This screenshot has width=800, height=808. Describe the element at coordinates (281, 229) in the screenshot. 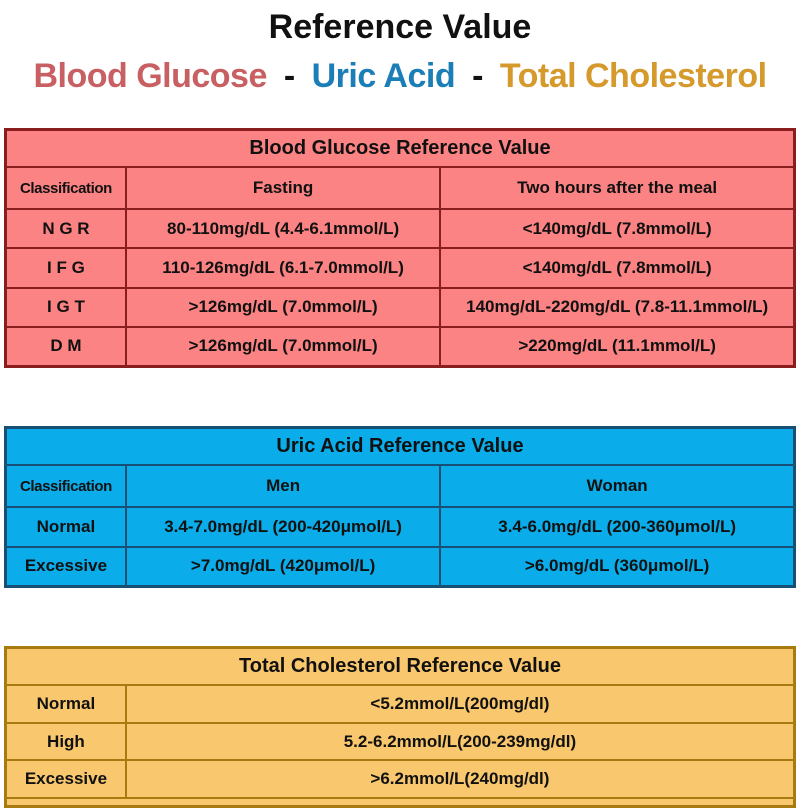

I see `table-cell: 80-110mg/dL (4.4-6.1mmol/L)` at that location.